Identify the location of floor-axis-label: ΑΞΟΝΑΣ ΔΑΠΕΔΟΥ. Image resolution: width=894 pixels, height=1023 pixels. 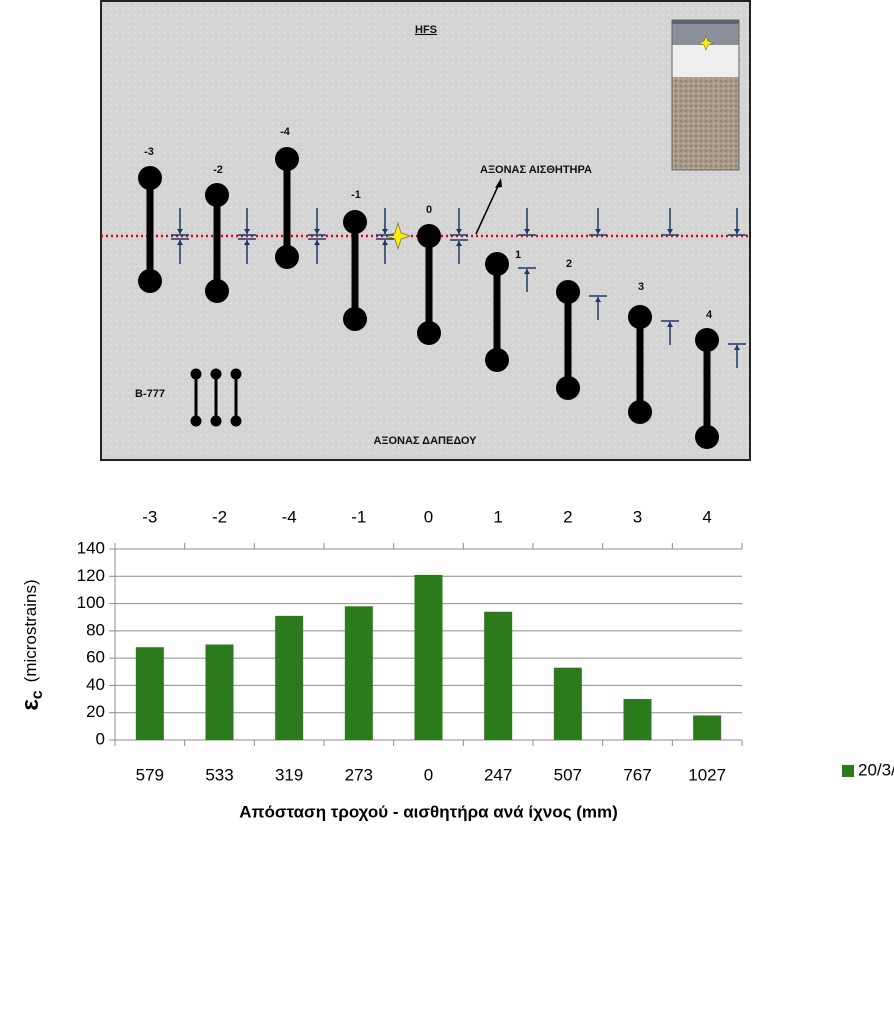
(425, 441).